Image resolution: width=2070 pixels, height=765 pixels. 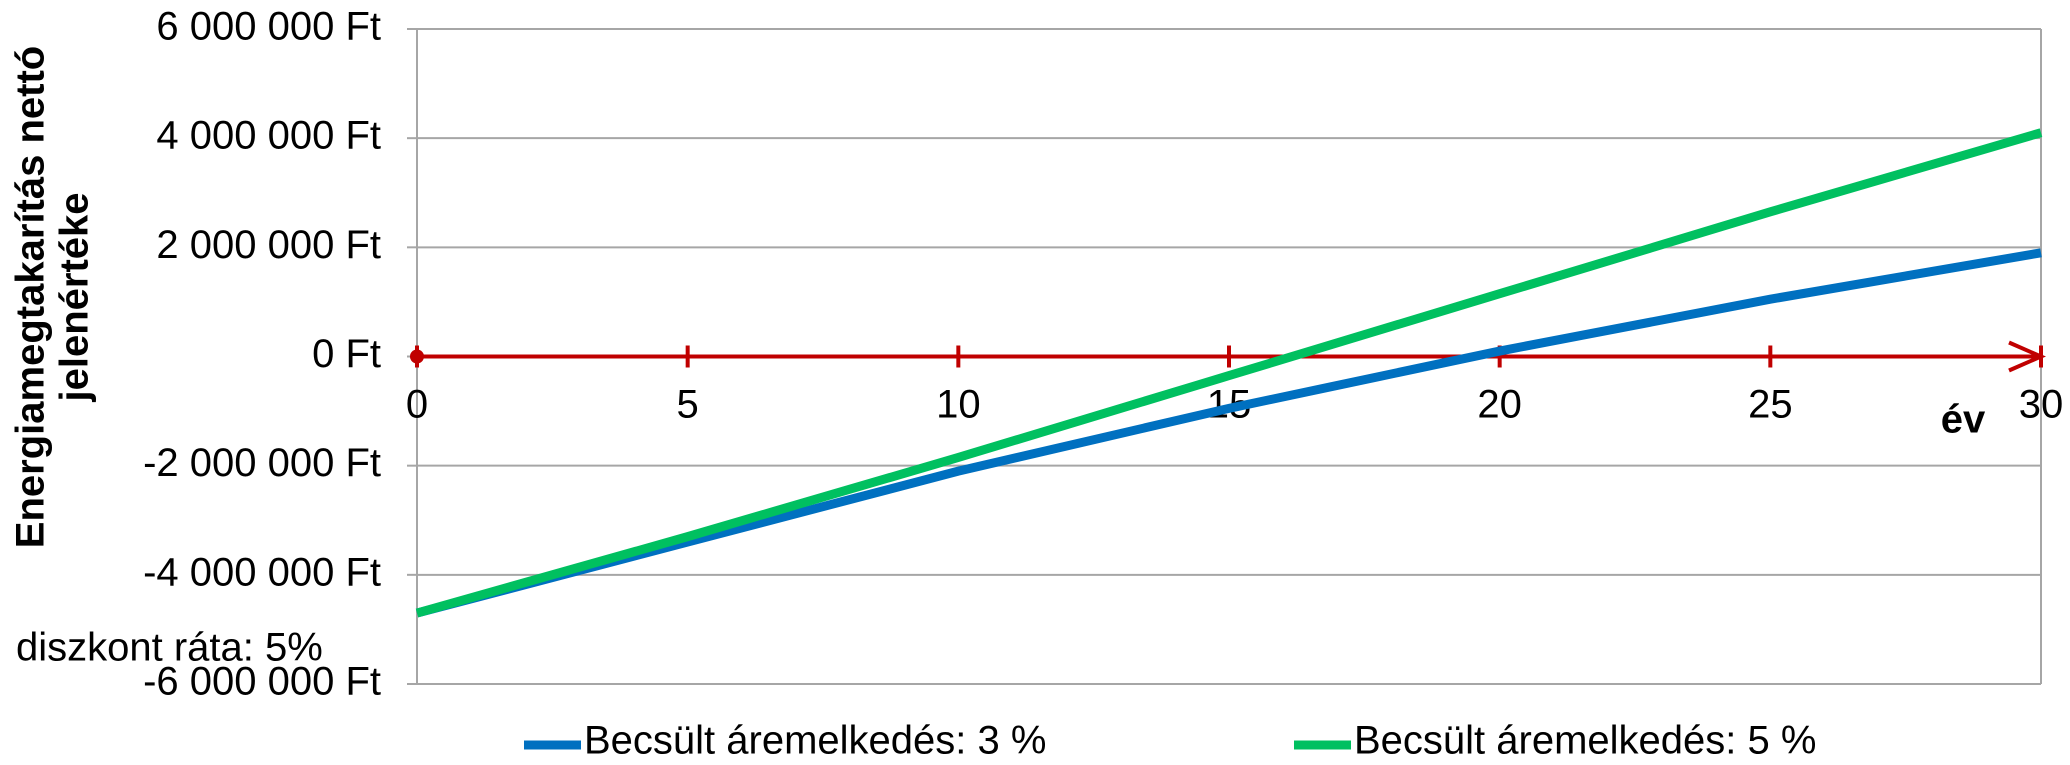 What do you see at coordinates (1770, 405) in the screenshot?
I see `x-tick-label: 25` at bounding box center [1770, 405].